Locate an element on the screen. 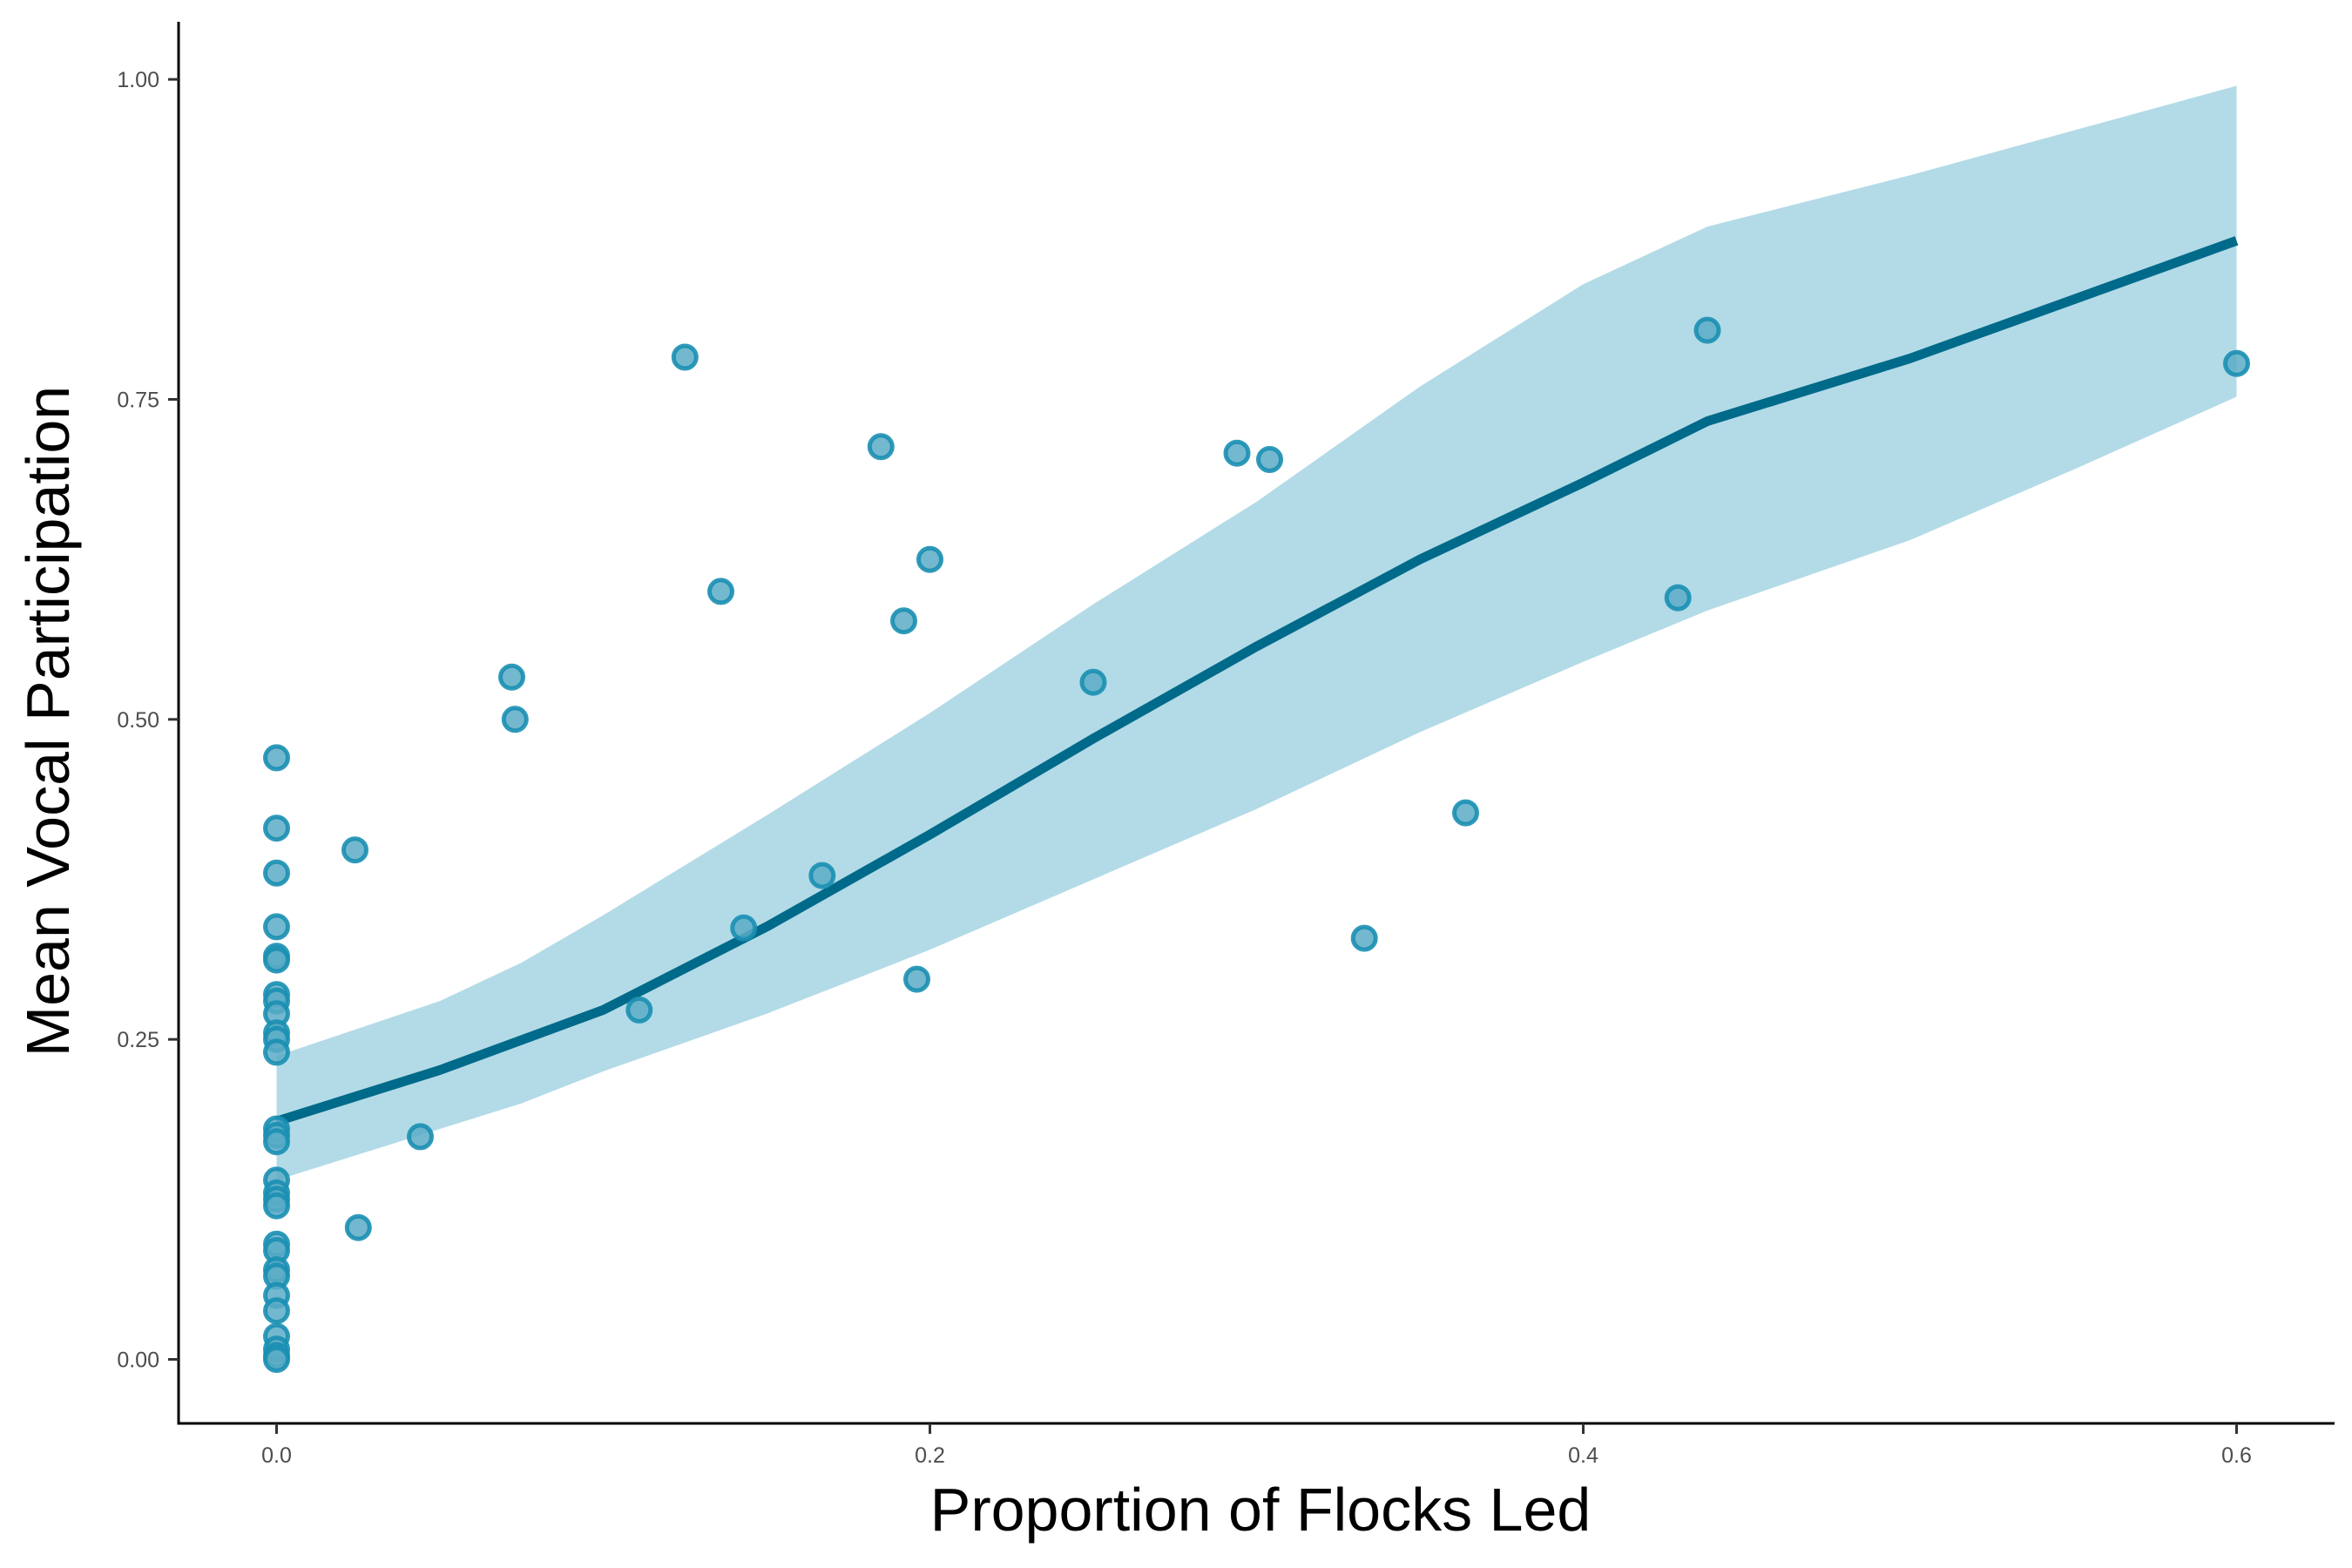 Image resolution: width=2352 pixels, height=1568 pixels. y-tick-label: 1.00 is located at coordinates (138, 80).